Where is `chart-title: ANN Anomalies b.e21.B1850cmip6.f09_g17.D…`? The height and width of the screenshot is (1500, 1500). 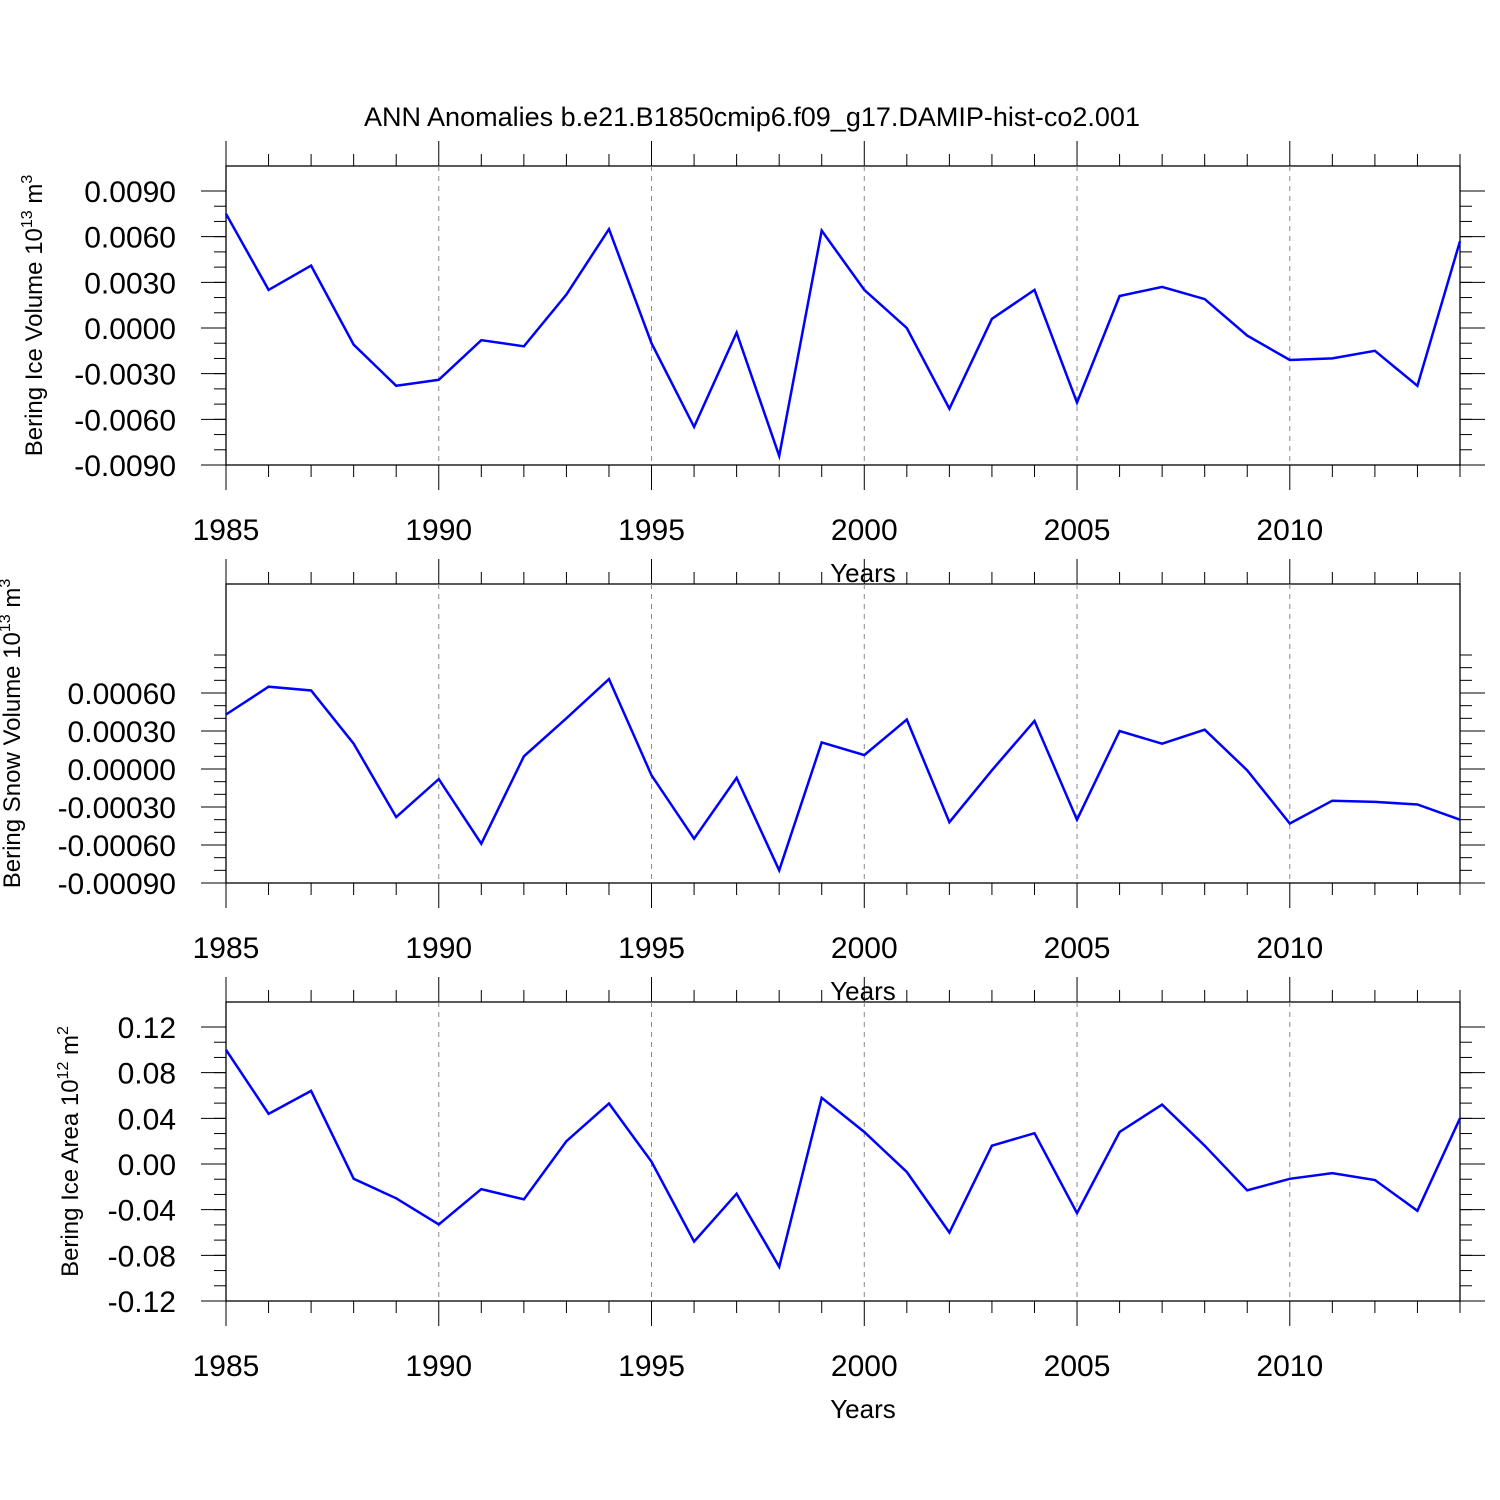 chart-title: ANN Anomalies b.e21.B1850cmip6.f09_g17.D… is located at coordinates (752, 117).